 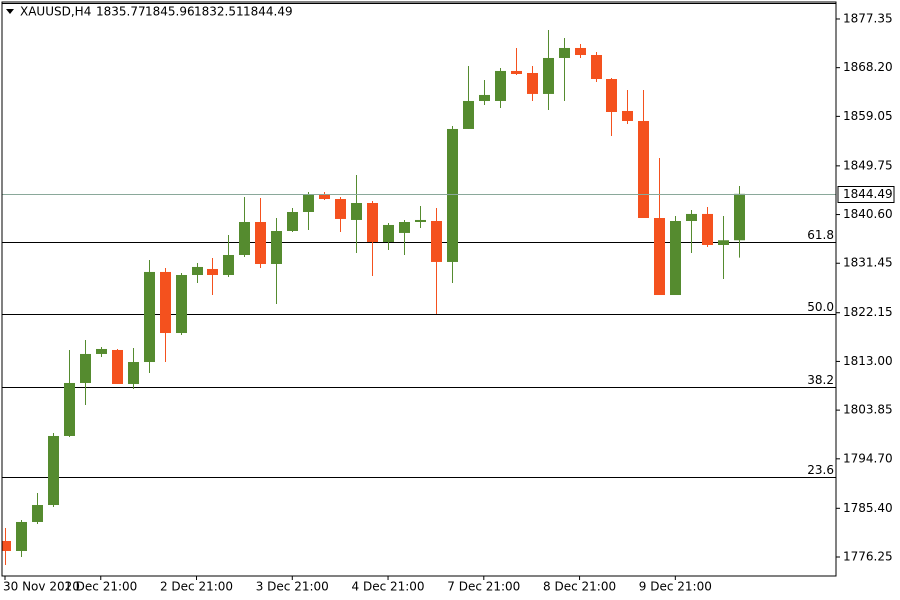 What do you see at coordinates (868, 116) in the screenshot?
I see `y-tick-label: 1859.05` at bounding box center [868, 116].